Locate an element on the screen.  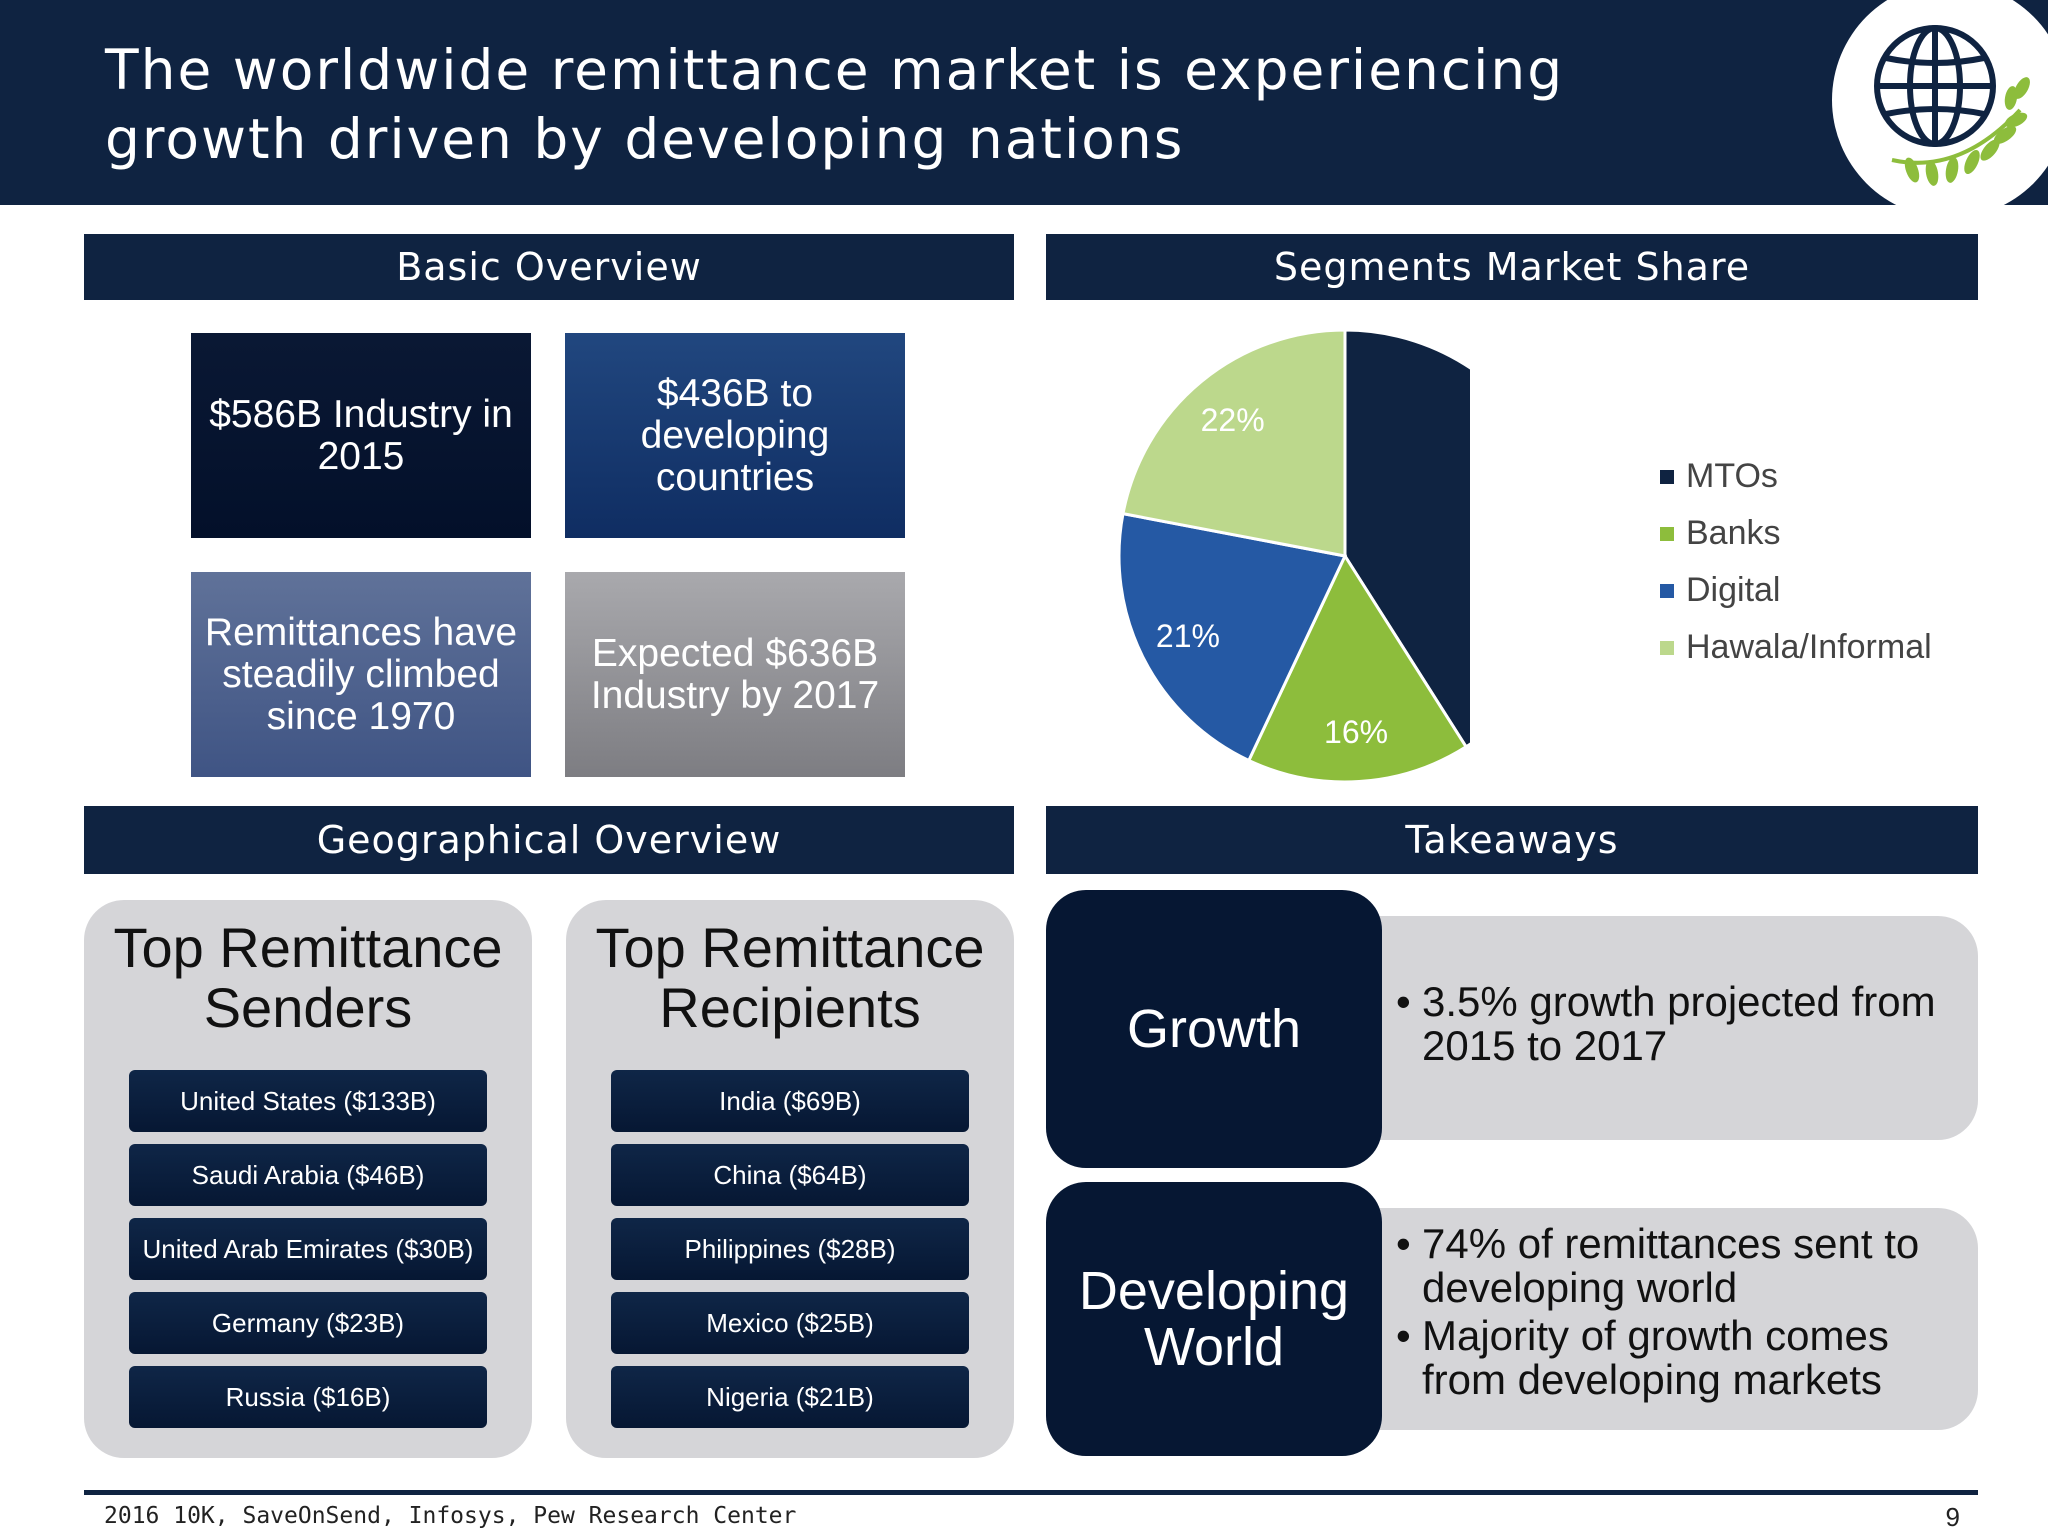
recipient-item: Nigeria ($21B) is located at coordinates (790, 1397).